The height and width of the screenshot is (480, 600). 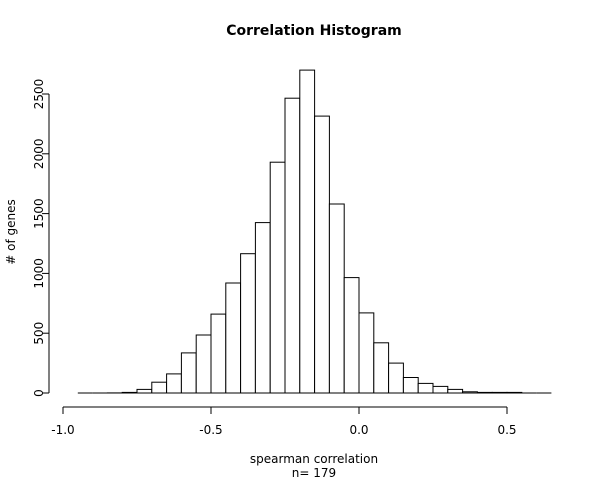 I want to click on y-tick-label: 1500, so click(x=39, y=213).